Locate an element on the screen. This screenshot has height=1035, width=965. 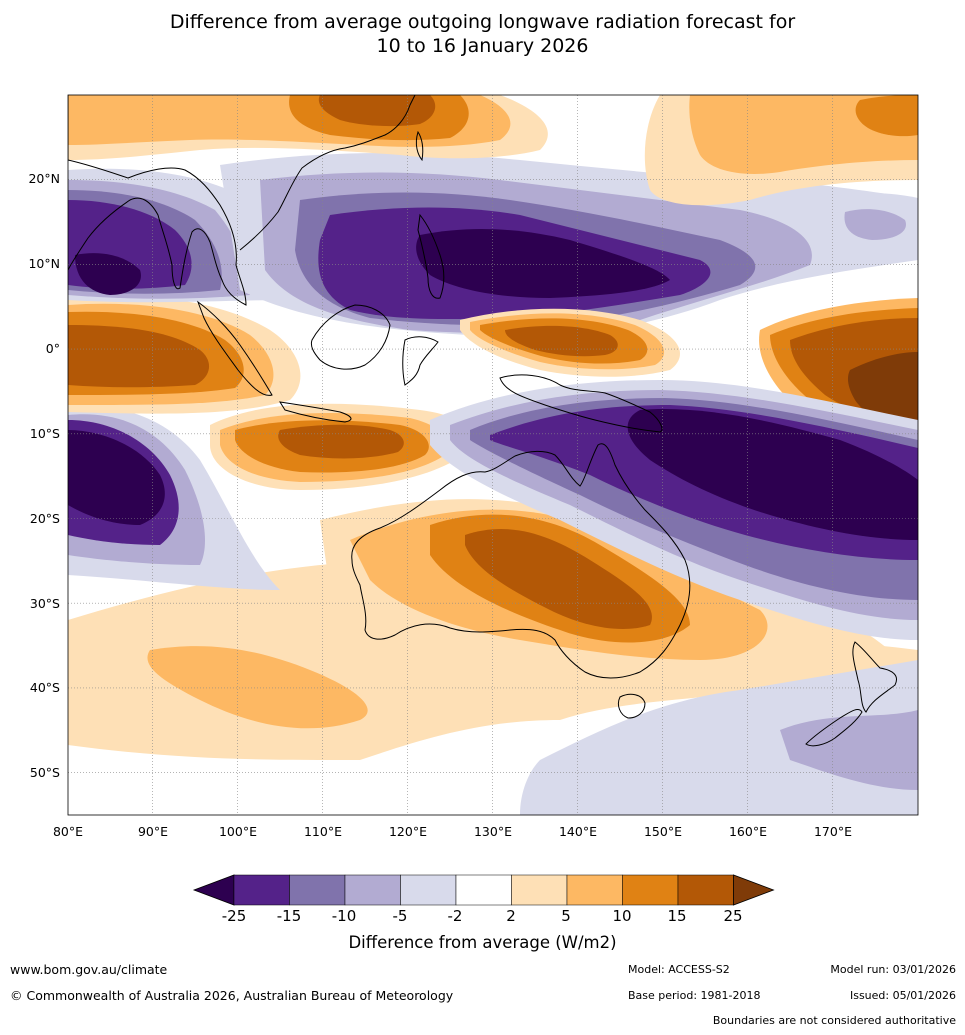
lon-label-100e: 100°E is located at coordinates (237, 831).